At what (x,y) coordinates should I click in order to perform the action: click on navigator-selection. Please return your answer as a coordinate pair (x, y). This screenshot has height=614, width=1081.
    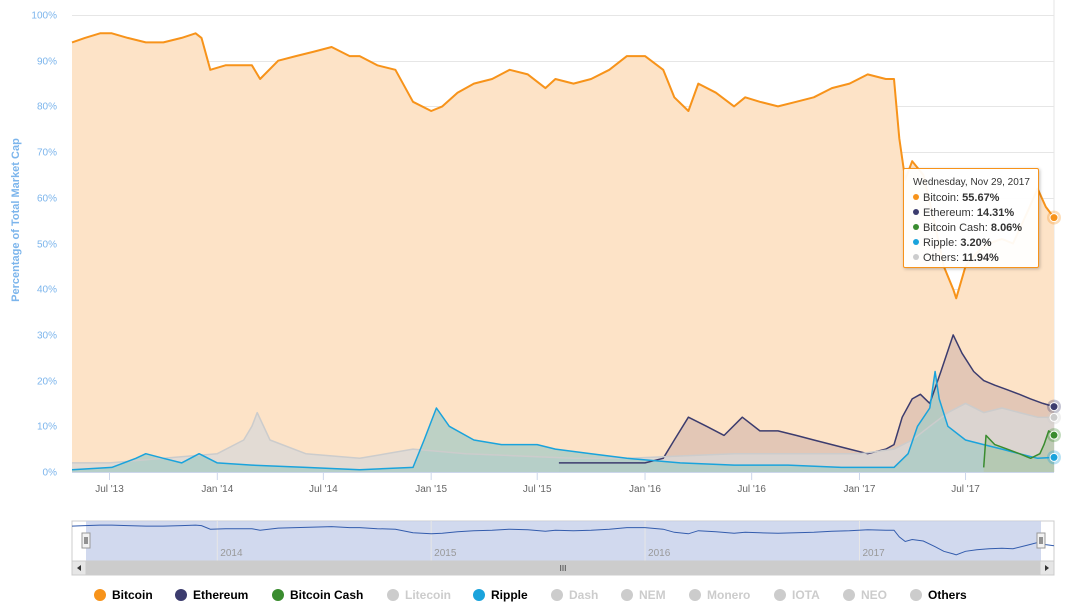
    Looking at the image, I should click on (563, 541).